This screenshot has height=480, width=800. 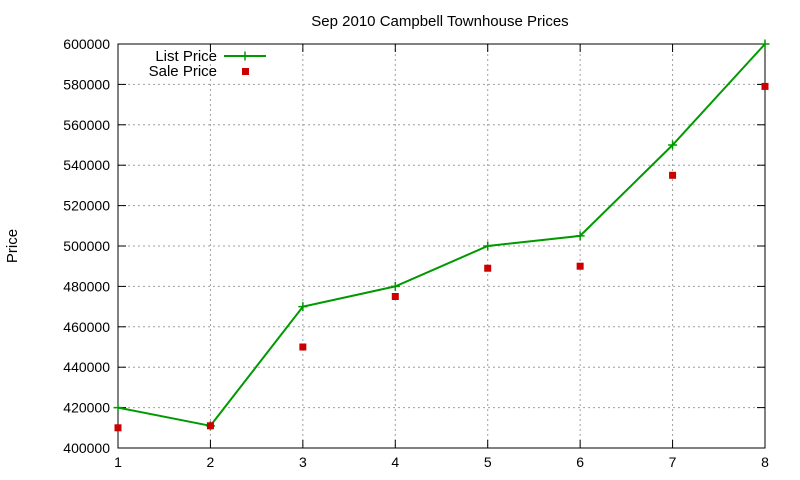 I want to click on y-tick-label: 580000, so click(x=86, y=84).